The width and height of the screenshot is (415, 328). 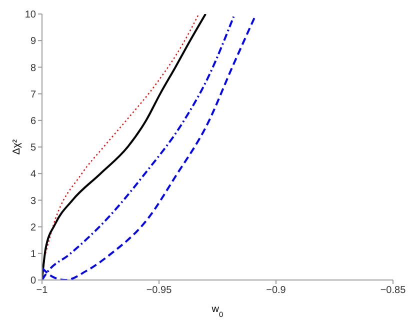 I want to click on y-tick-label: 5, so click(x=33, y=148).